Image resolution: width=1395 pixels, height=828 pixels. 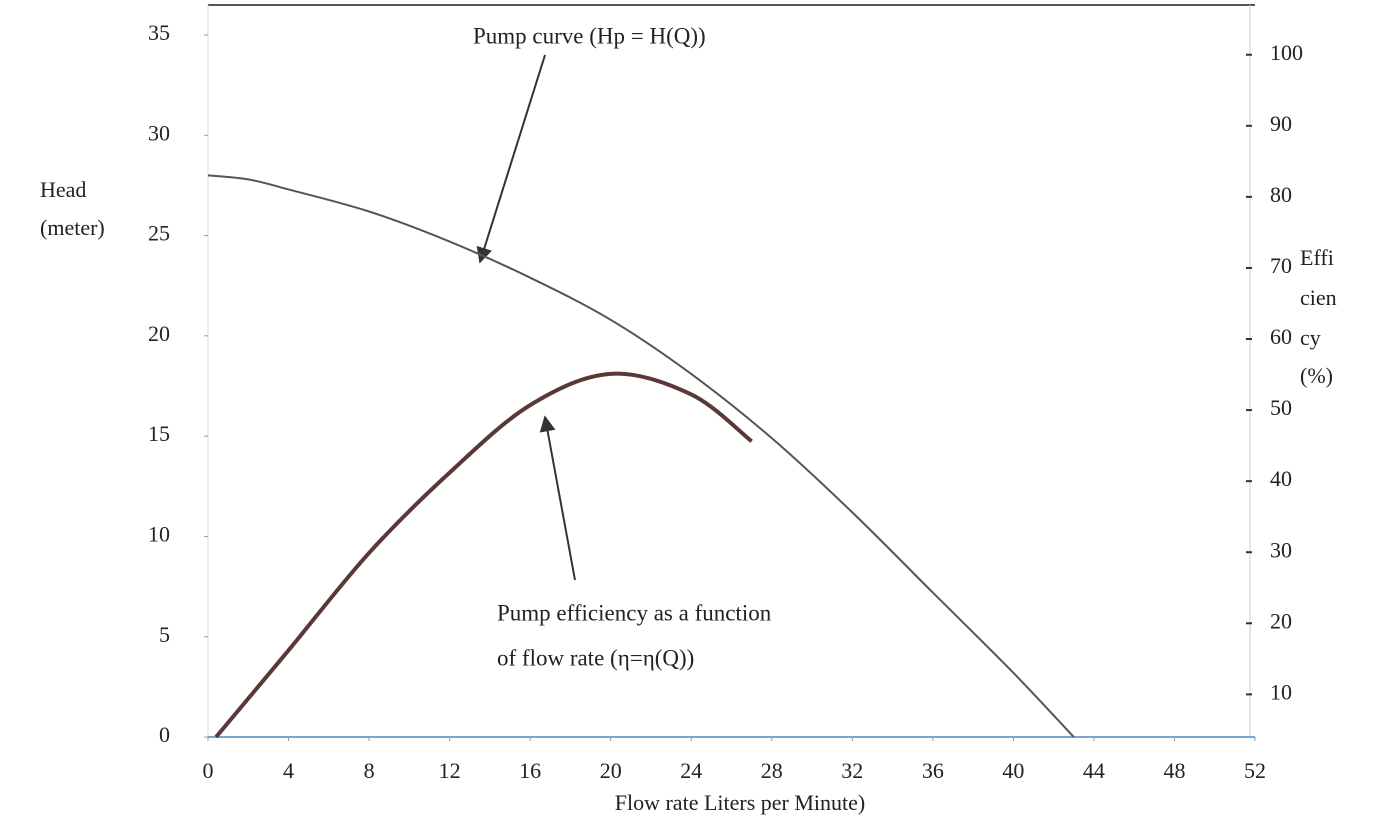 What do you see at coordinates (772, 770) in the screenshot?
I see `x-tick-label: 28` at bounding box center [772, 770].